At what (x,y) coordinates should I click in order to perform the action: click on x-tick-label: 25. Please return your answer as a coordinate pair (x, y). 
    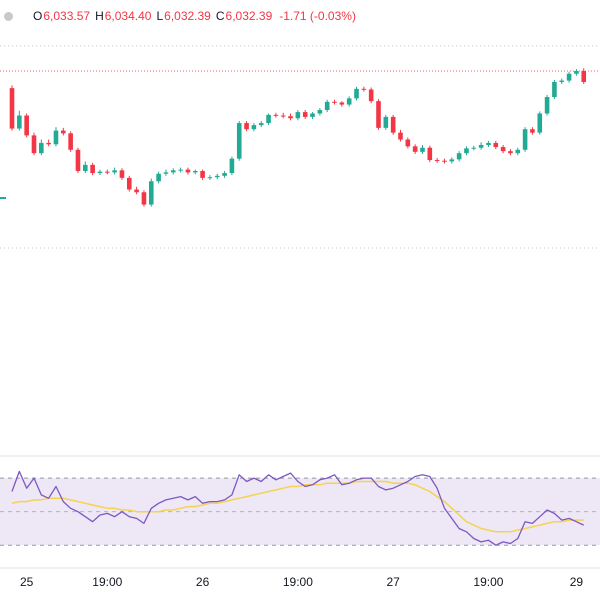
    Looking at the image, I should click on (27, 582).